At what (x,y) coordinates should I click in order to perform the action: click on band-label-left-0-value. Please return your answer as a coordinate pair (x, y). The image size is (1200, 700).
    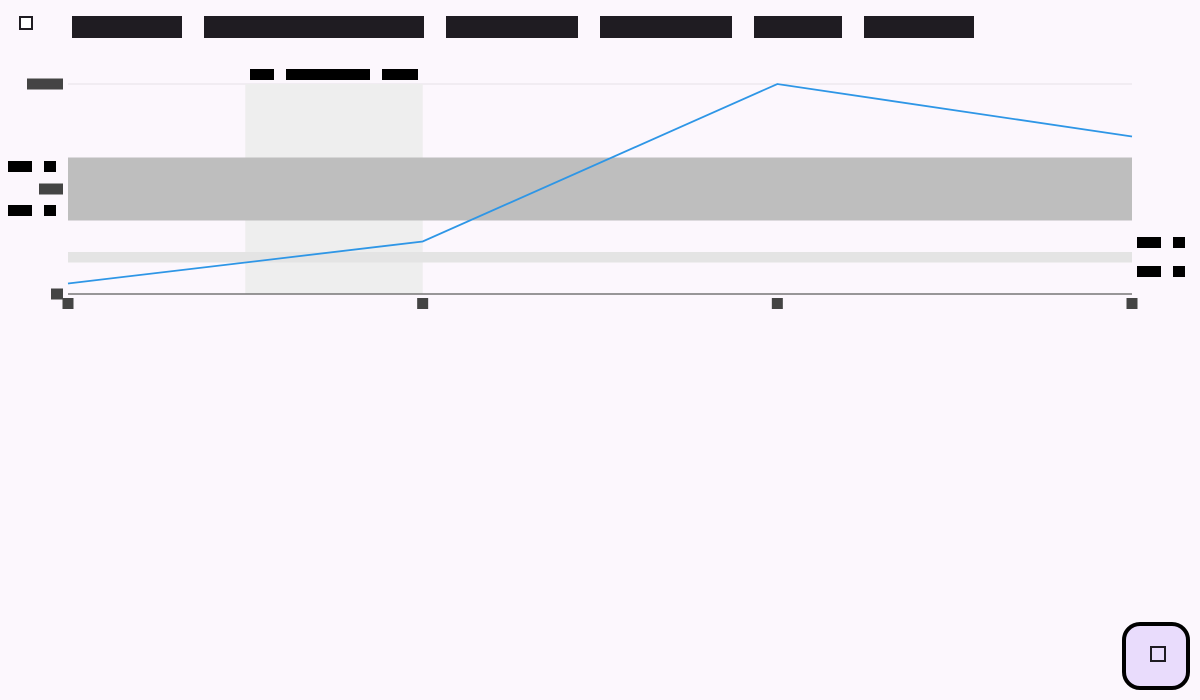
    Looking at the image, I should click on (50, 166).